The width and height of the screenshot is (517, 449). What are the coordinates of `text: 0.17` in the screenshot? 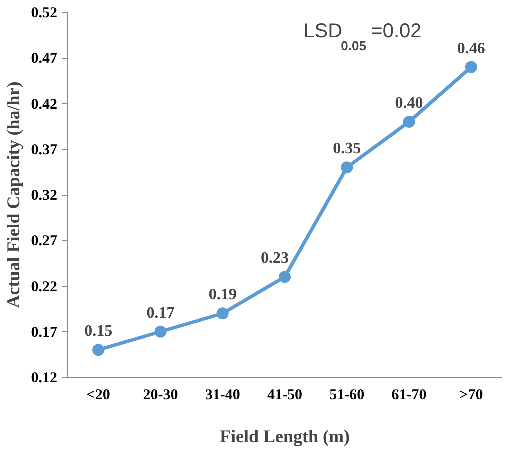 It's located at (44, 332).